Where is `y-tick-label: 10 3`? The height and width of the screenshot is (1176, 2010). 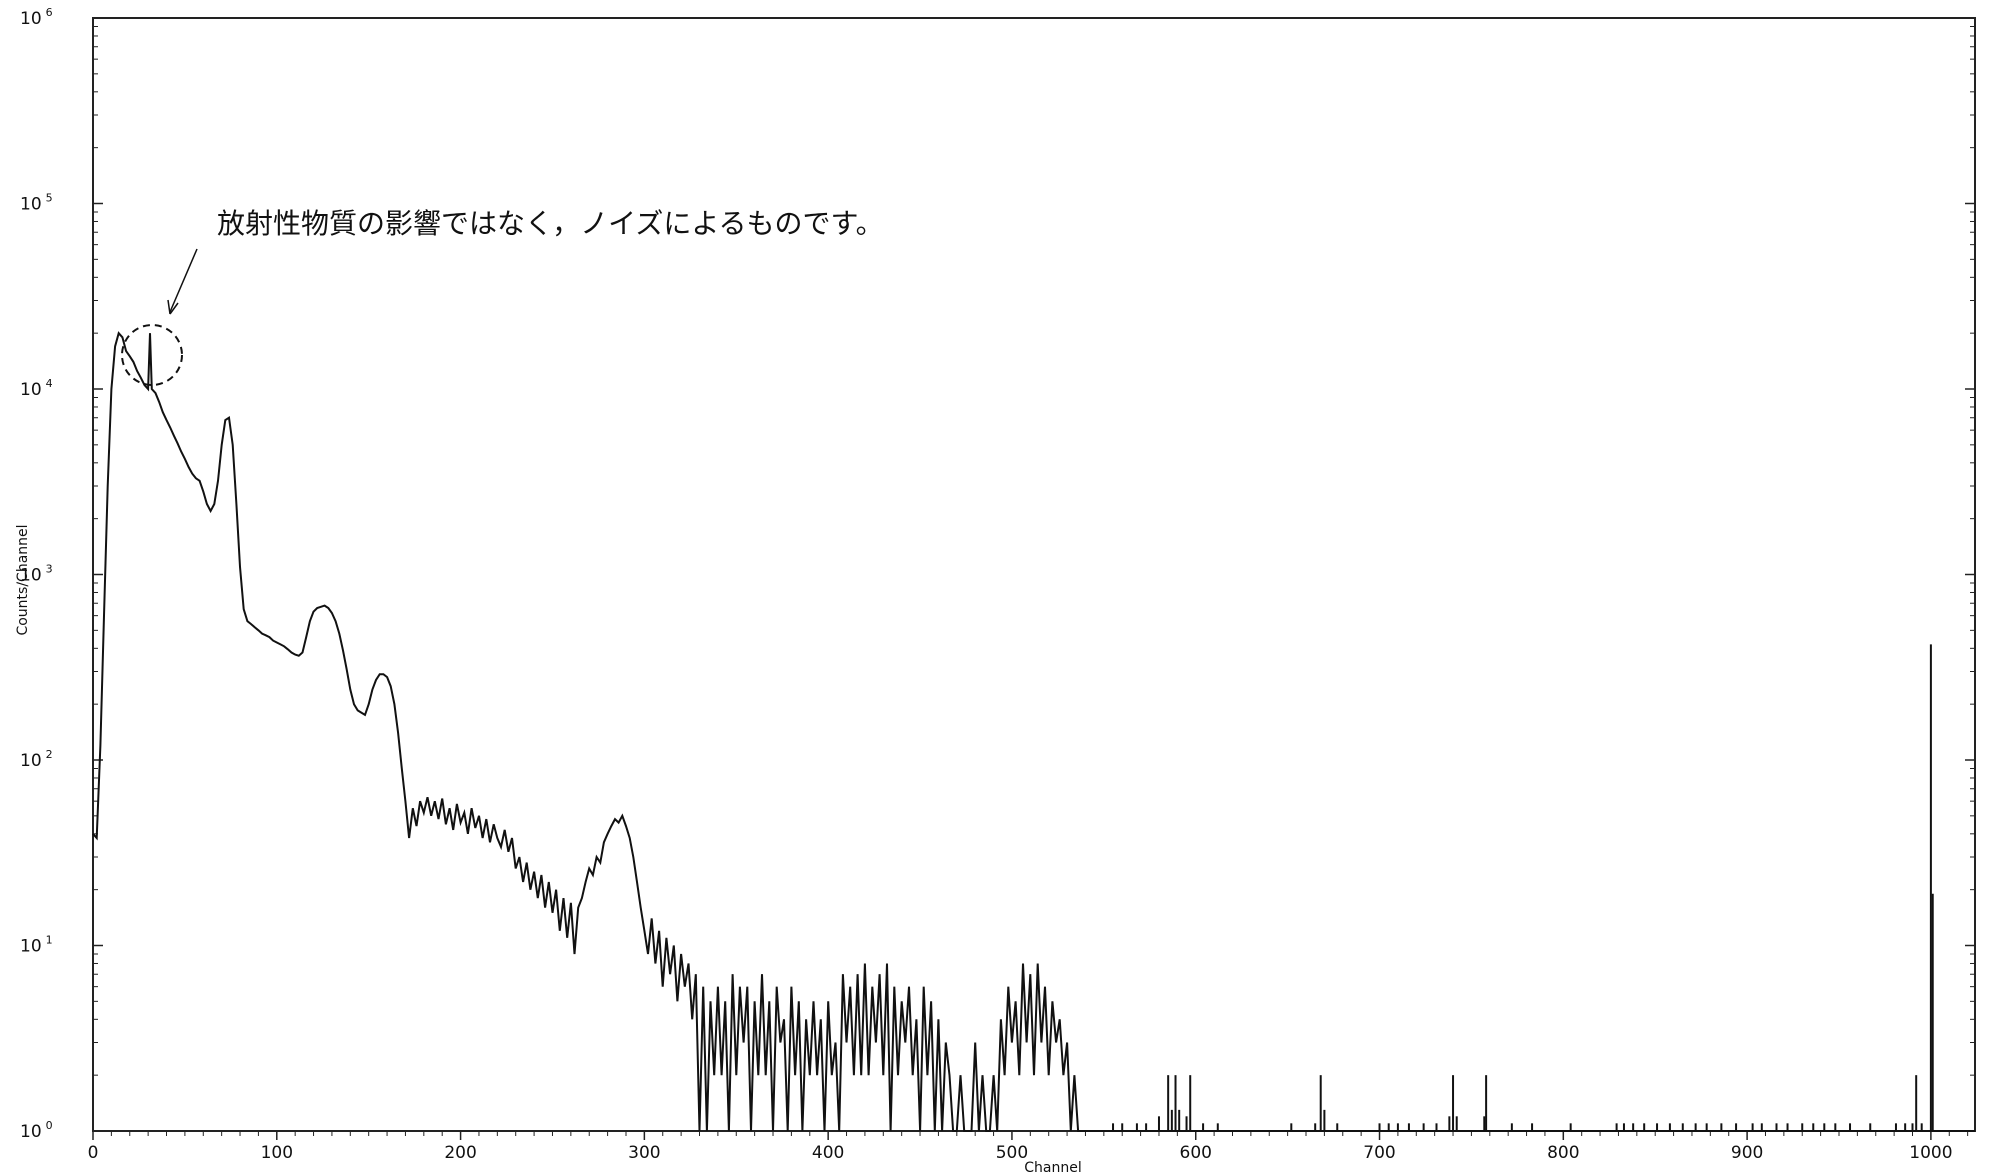 y-tick-label: 10 3 is located at coordinates (36, 574).